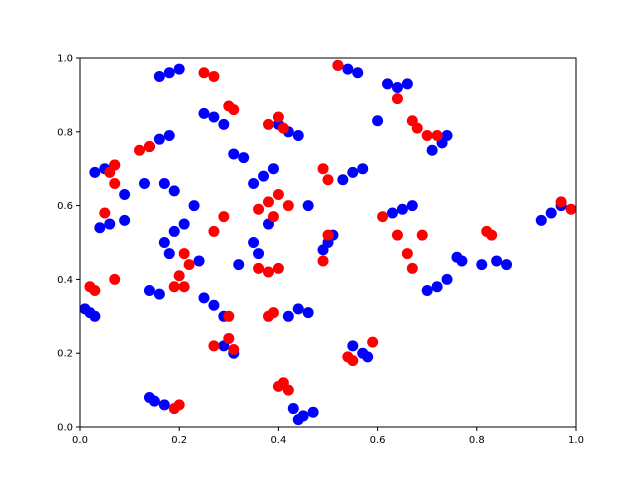 This screenshot has width=640, height=480. What do you see at coordinates (65, 354) in the screenshot?
I see `y-tick-label: 0.2` at bounding box center [65, 354].